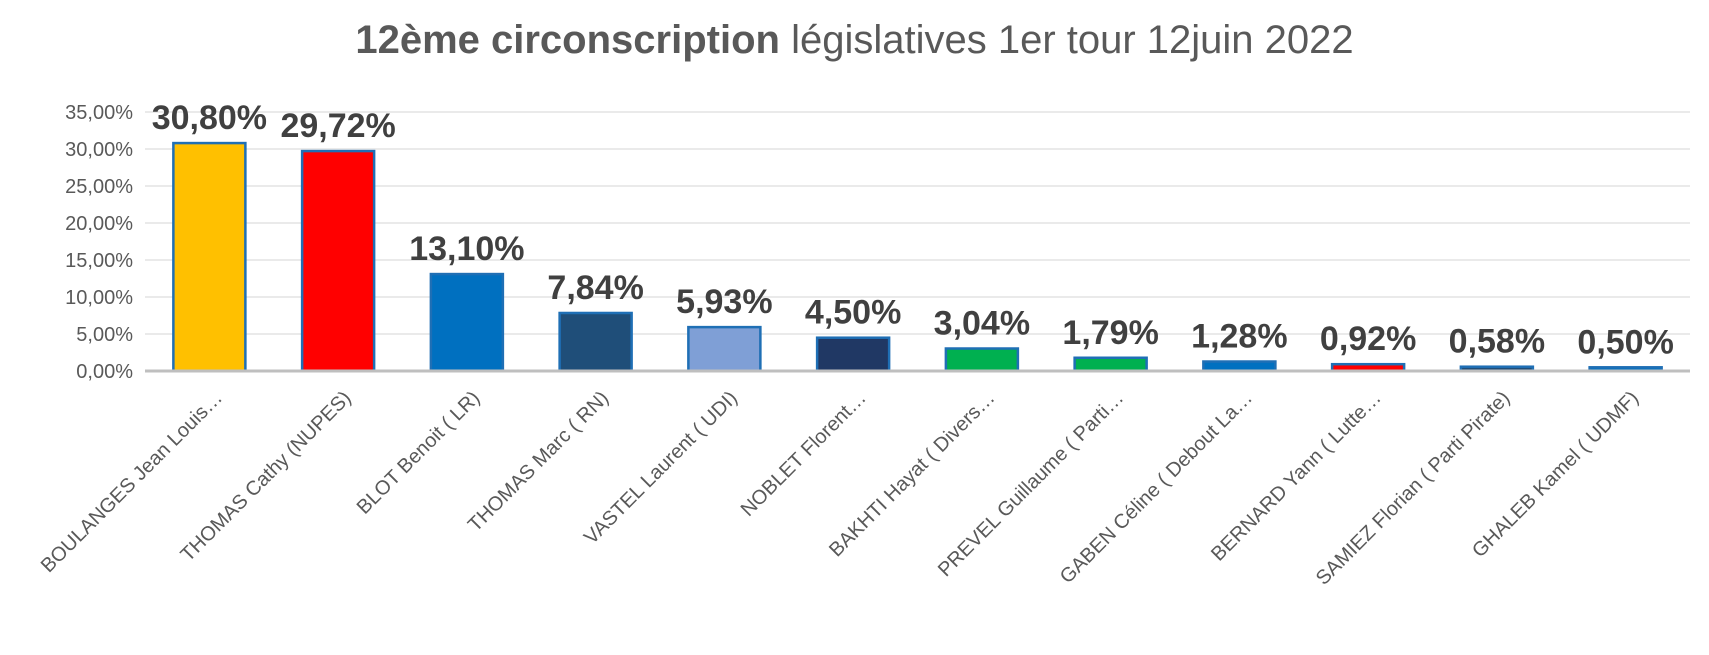 The width and height of the screenshot is (1709, 655). What do you see at coordinates (982, 324) in the screenshot?
I see `data-label: 3,04%` at bounding box center [982, 324].